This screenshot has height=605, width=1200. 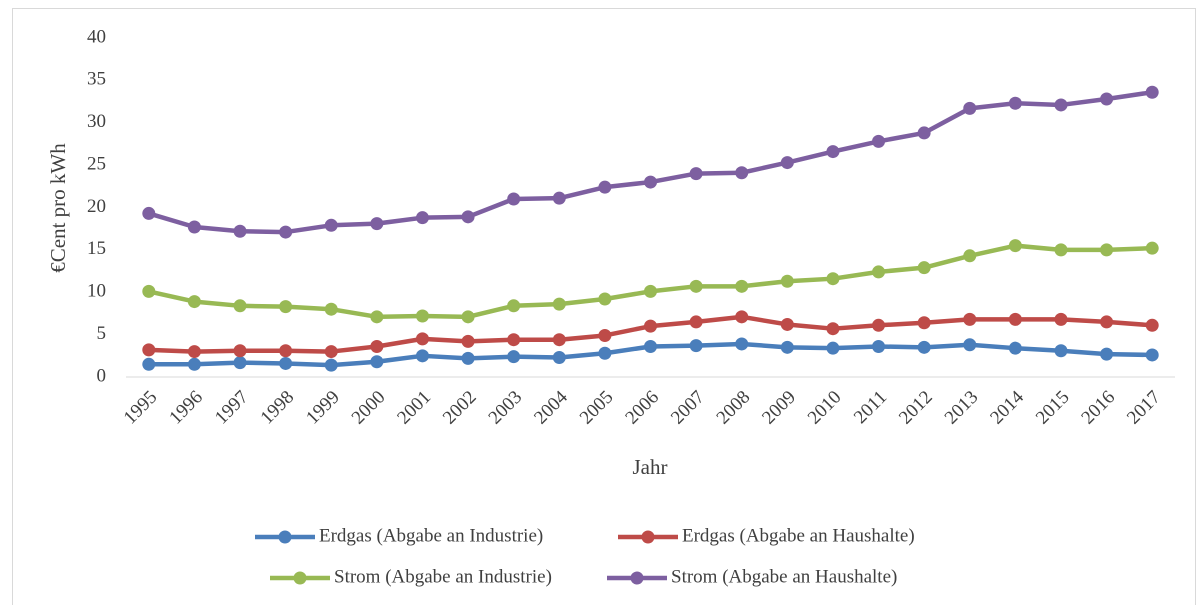 What do you see at coordinates (962, 408) in the screenshot?
I see `x-tick-label: 2013` at bounding box center [962, 408].